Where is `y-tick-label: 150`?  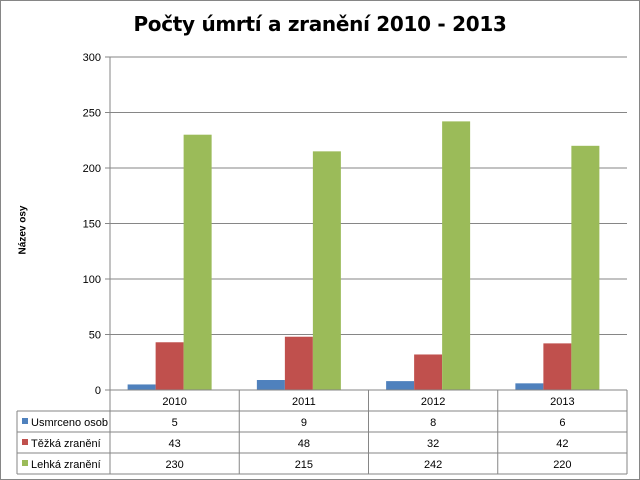
y-tick-label: 150 is located at coordinates (92, 225).